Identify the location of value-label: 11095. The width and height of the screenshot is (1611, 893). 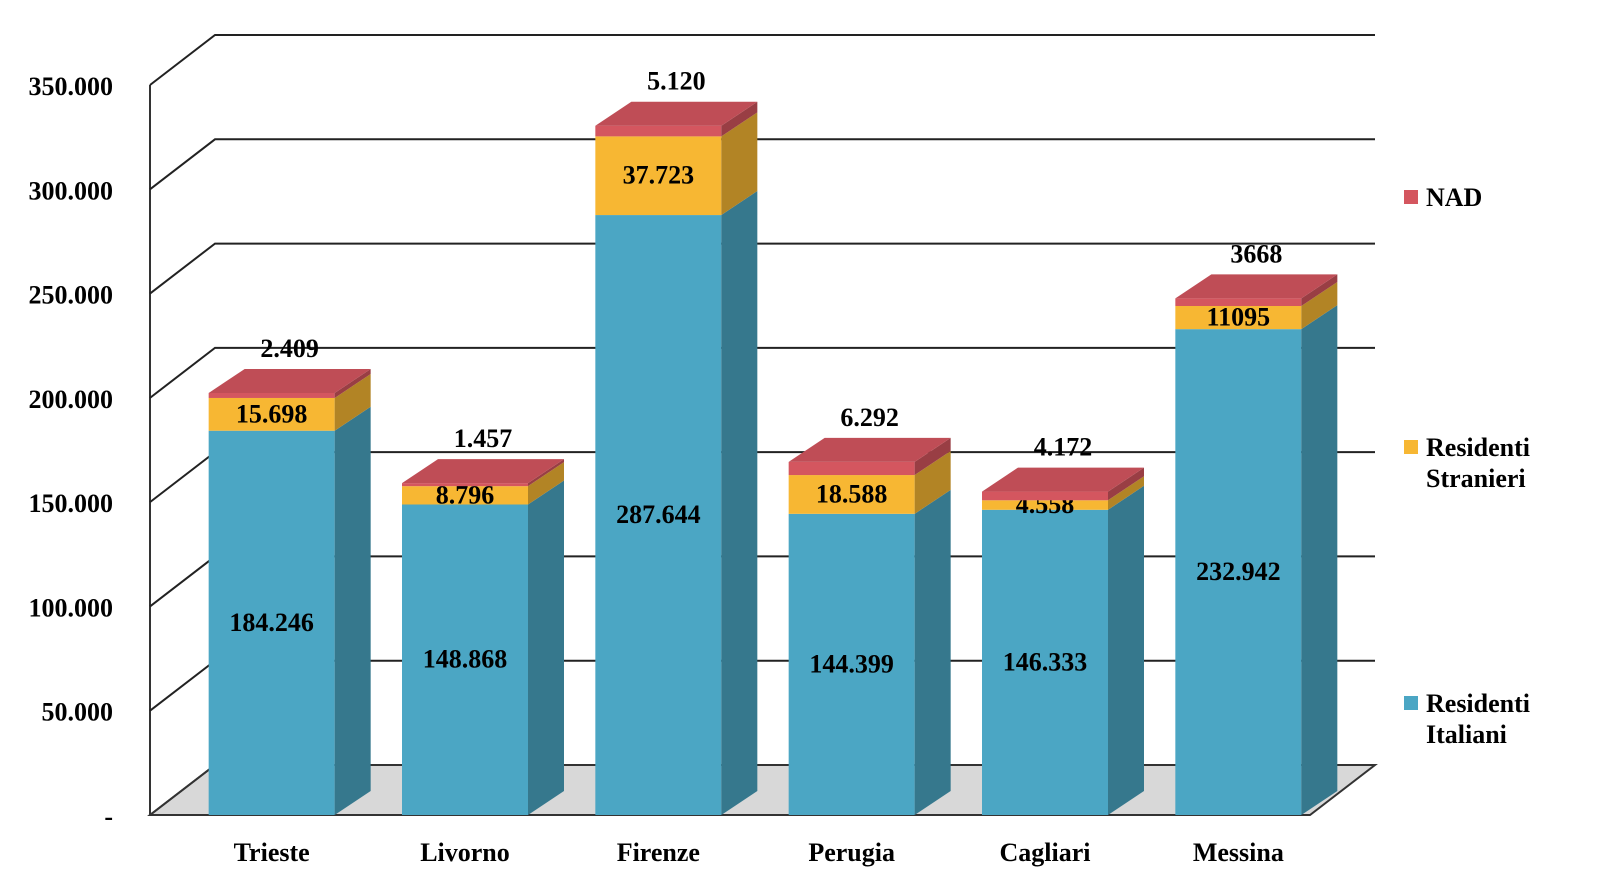
(1239, 317).